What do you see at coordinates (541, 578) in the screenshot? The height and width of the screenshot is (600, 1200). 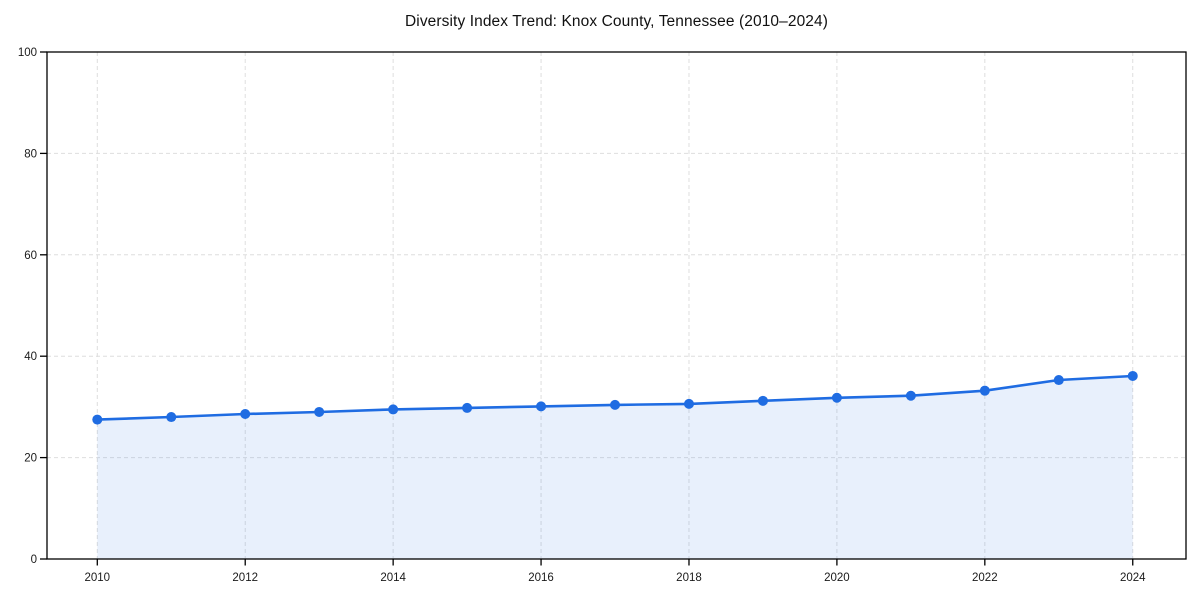 I see `x-axis-tick-label: 2016` at bounding box center [541, 578].